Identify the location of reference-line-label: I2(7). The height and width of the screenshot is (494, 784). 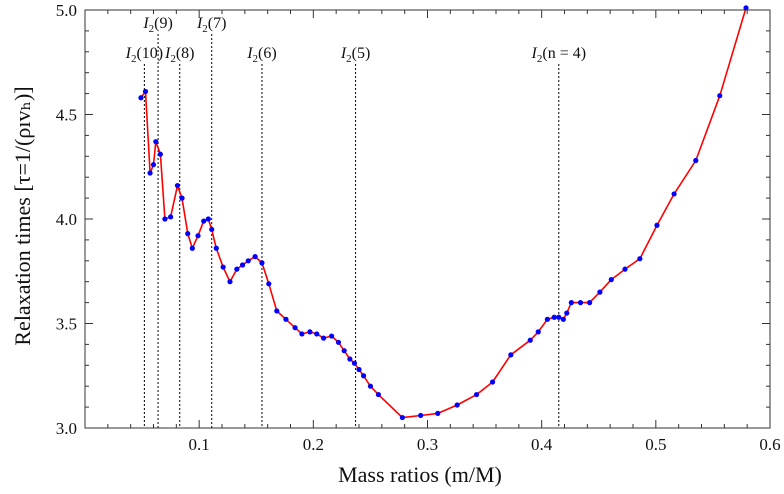
(211, 25).